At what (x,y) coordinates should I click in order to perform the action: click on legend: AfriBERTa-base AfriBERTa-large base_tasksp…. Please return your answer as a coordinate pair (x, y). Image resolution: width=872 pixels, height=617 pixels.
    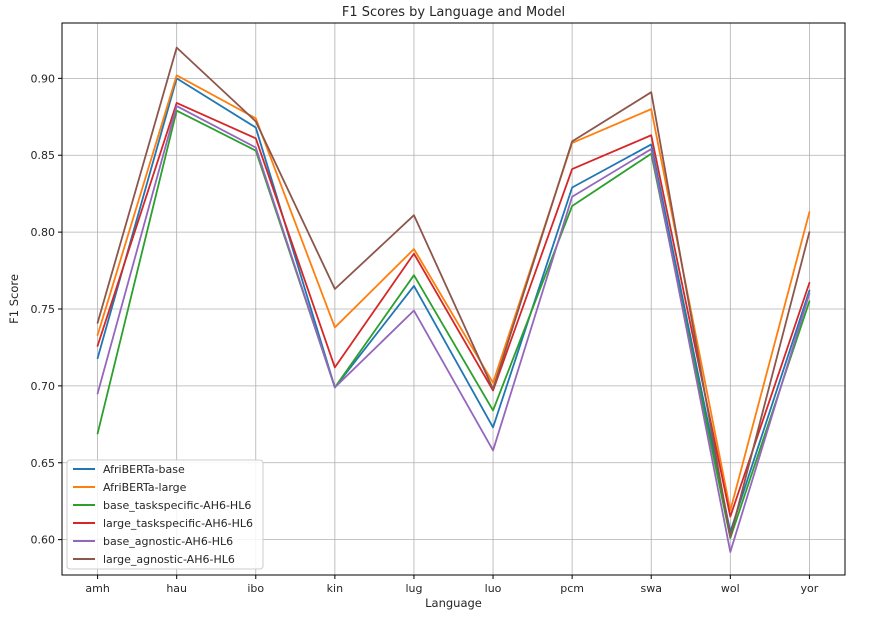
    Looking at the image, I should click on (165, 514).